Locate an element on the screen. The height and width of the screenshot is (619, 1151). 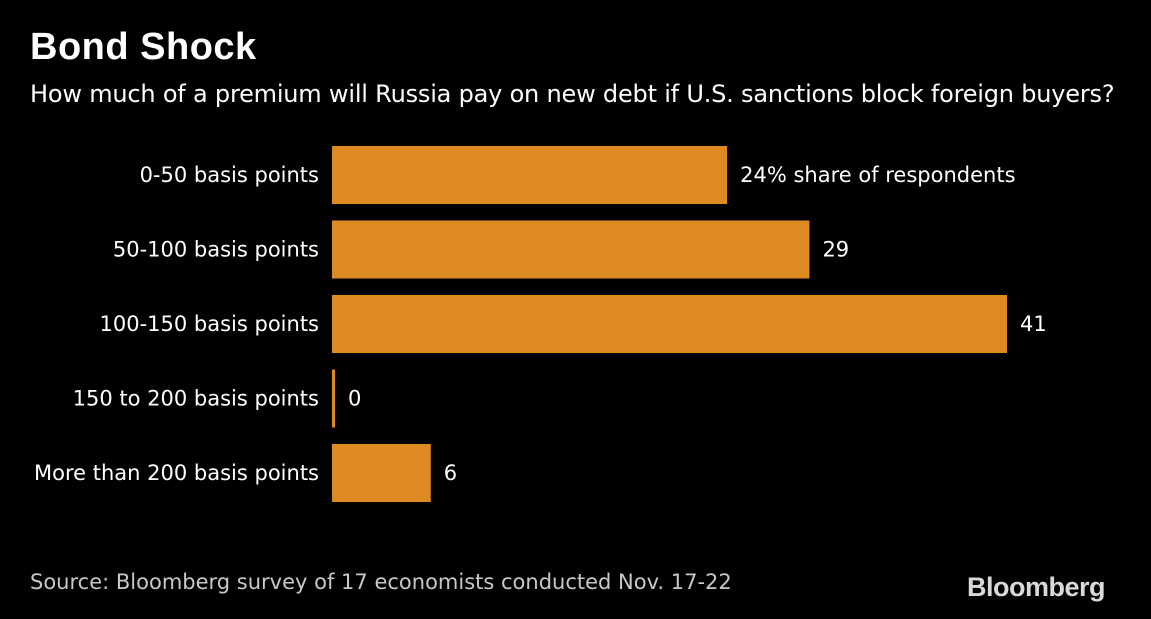
bar-150-to-200-basis-points is located at coordinates (333, 398).